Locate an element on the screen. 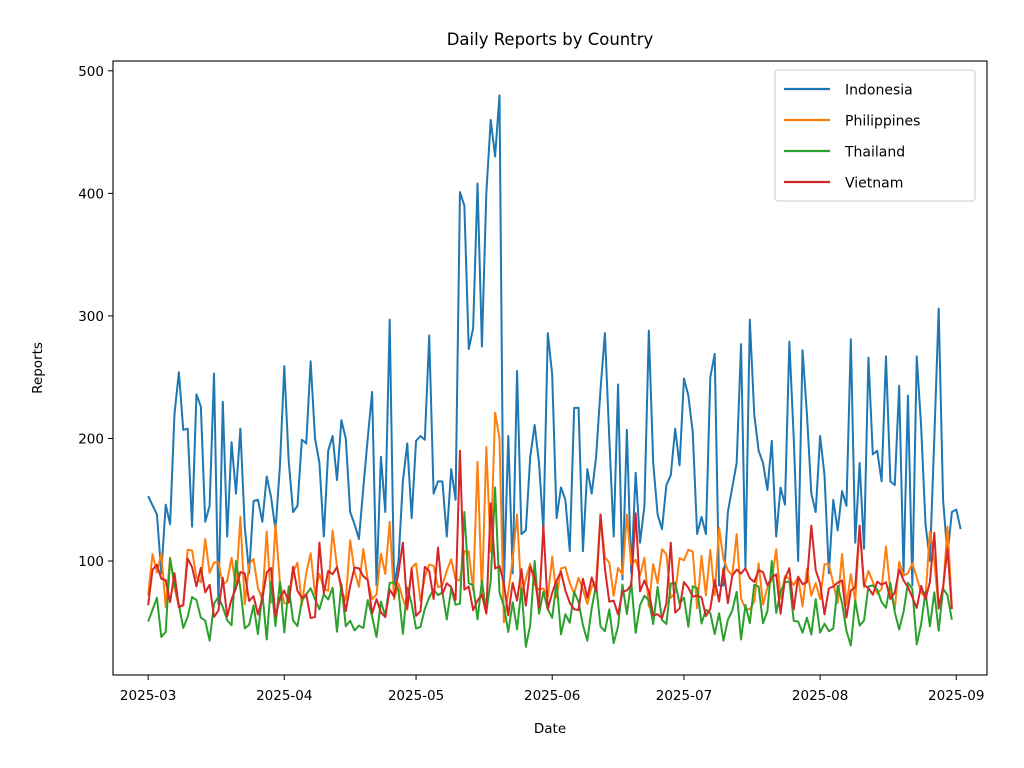 The height and width of the screenshot is (768, 1024). x-tick-label: 2025-09 is located at coordinates (956, 696).